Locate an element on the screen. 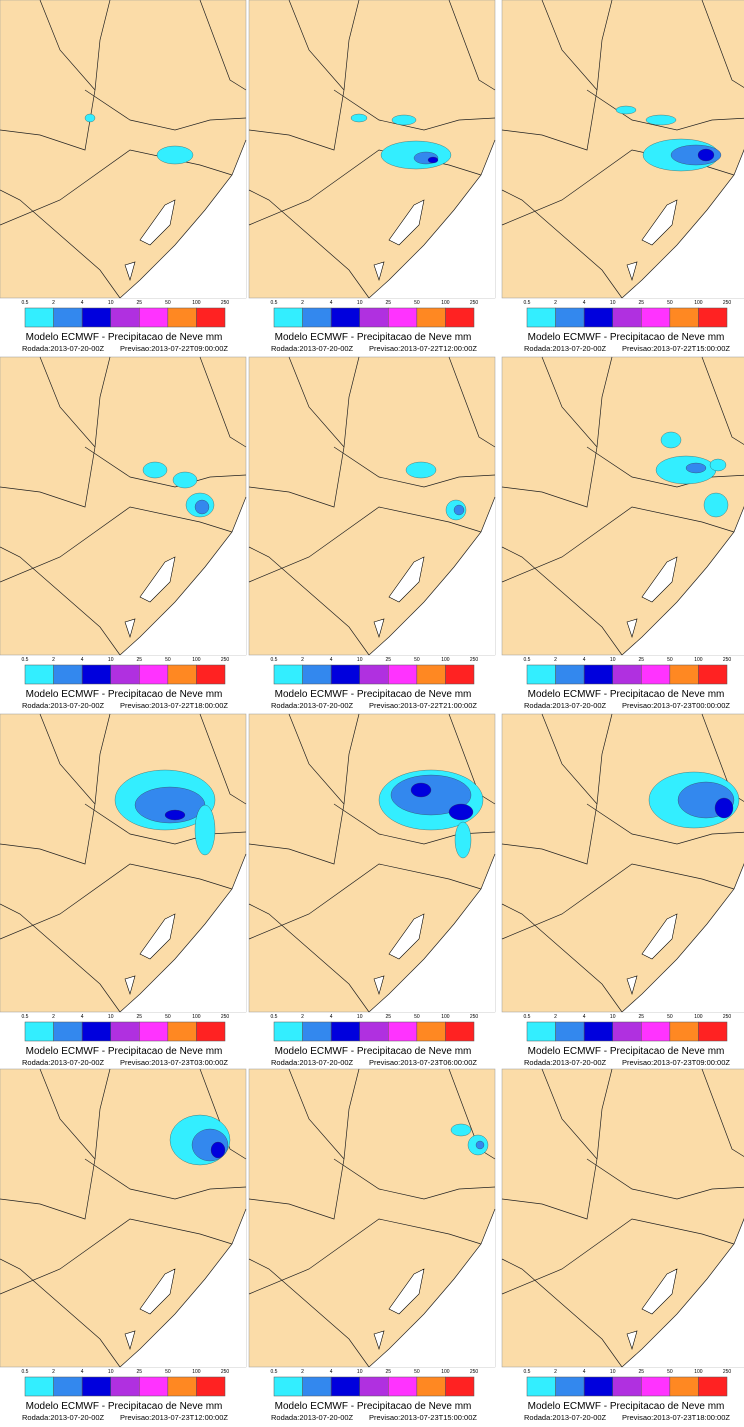 Image resolution: width=744 pixels, height=1427 pixels. forecast-label: Previsao:2013-07-23T06:00:00Z is located at coordinates (423, 1062).